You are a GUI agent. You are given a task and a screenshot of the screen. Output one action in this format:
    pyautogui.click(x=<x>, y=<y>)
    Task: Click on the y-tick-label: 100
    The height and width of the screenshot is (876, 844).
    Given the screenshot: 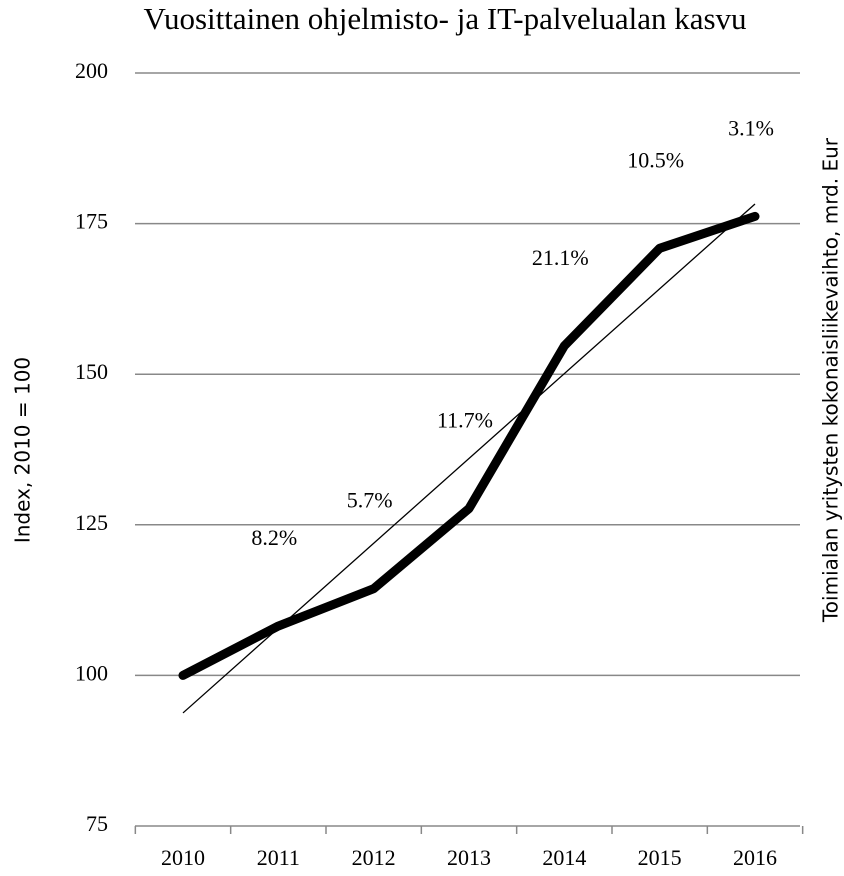 What is the action you would take?
    pyautogui.click(x=91, y=672)
    